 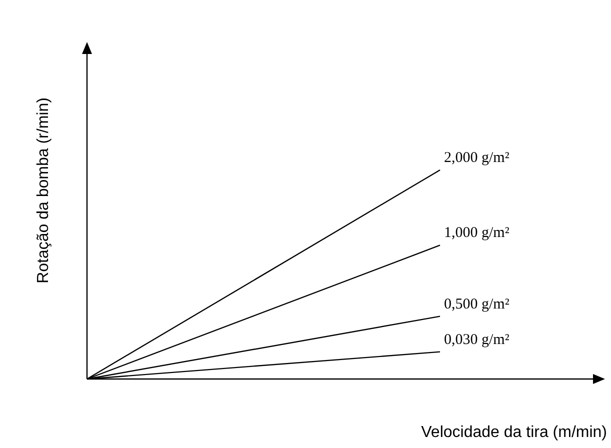 I want to click on series-label: 2,000 g/m², so click(x=477, y=158).